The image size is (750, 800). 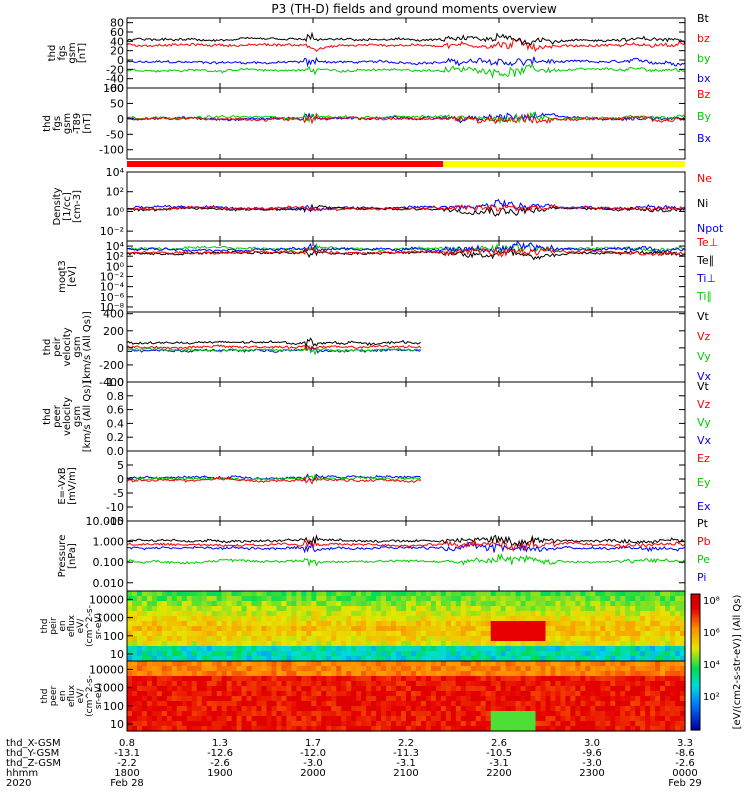 I want to click on y-axis-label: en, so click(x=63, y=695).